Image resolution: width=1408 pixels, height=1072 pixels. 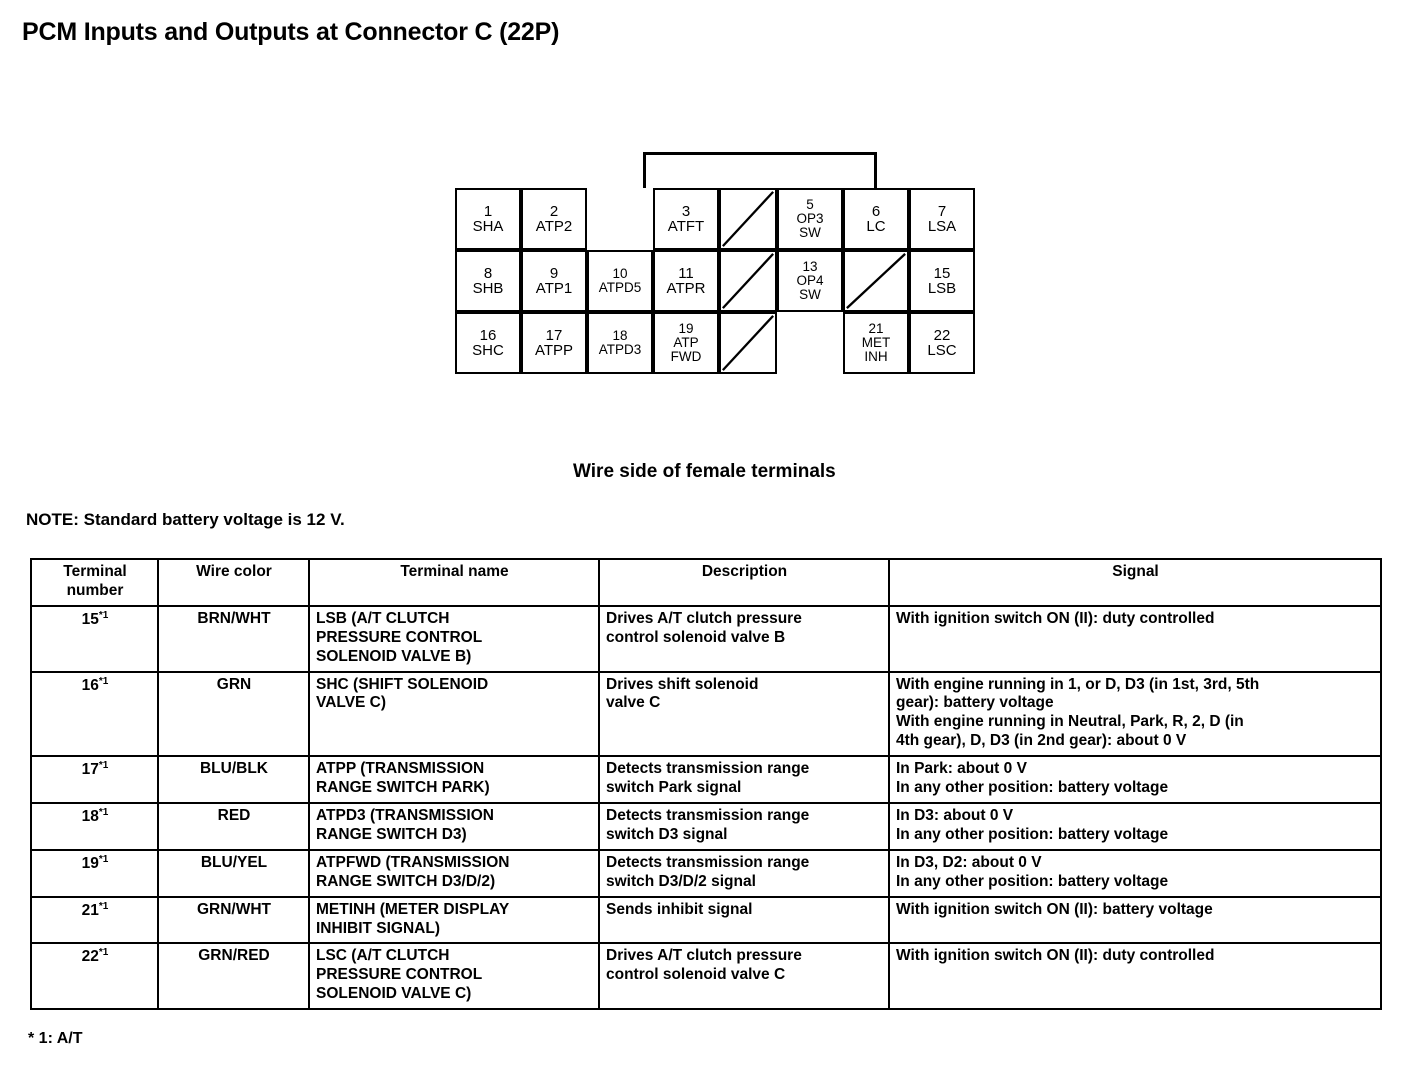 I want to click on terminal-number-value: 18, so click(x=90, y=817).